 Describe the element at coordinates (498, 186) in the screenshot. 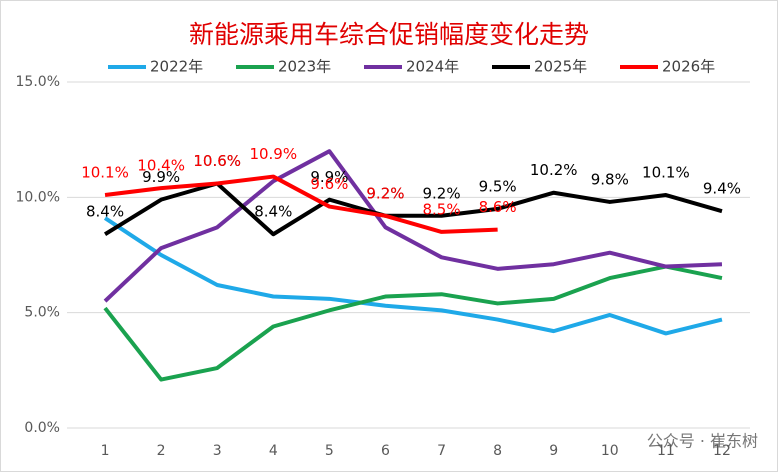

I see `data-label: 9.5%` at that location.